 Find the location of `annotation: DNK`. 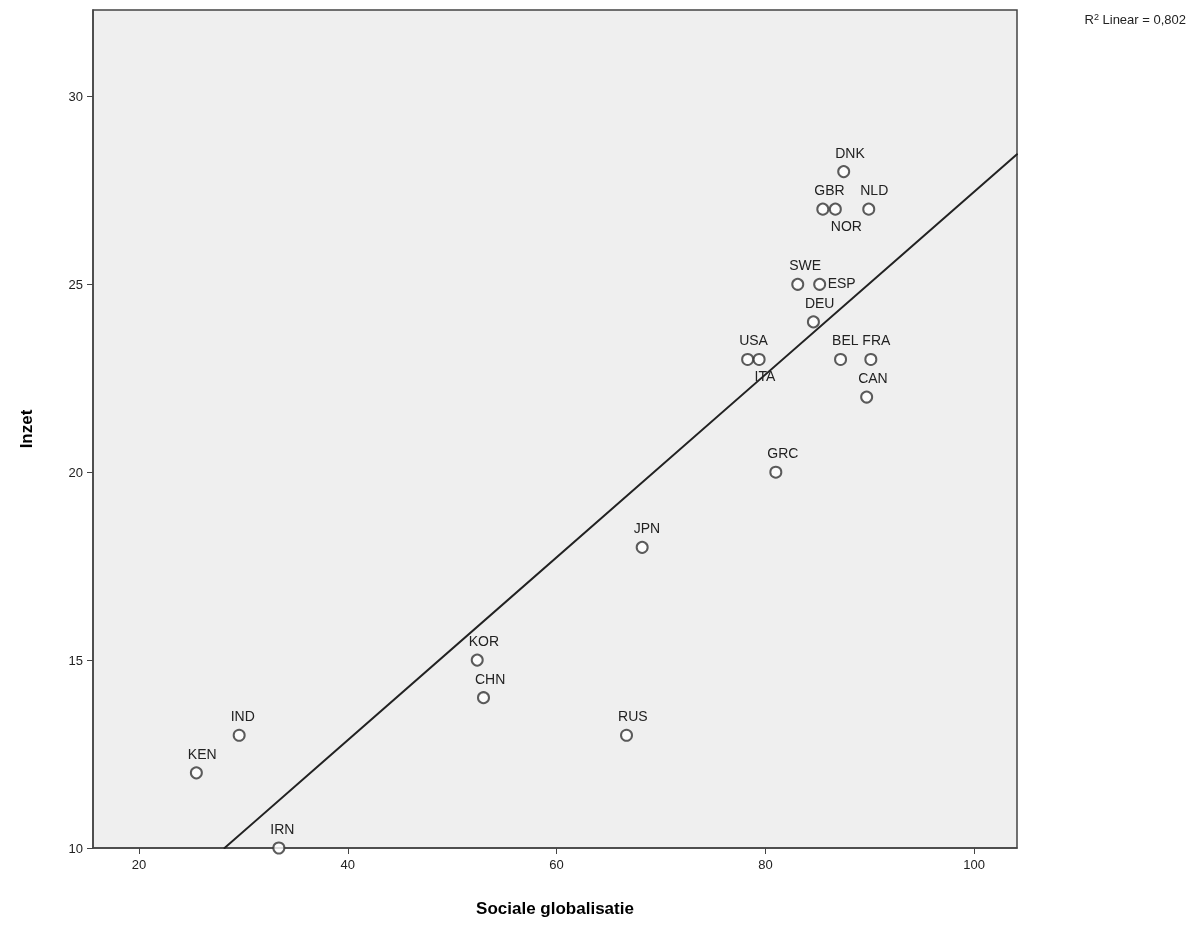

annotation: DNK is located at coordinates (850, 152).